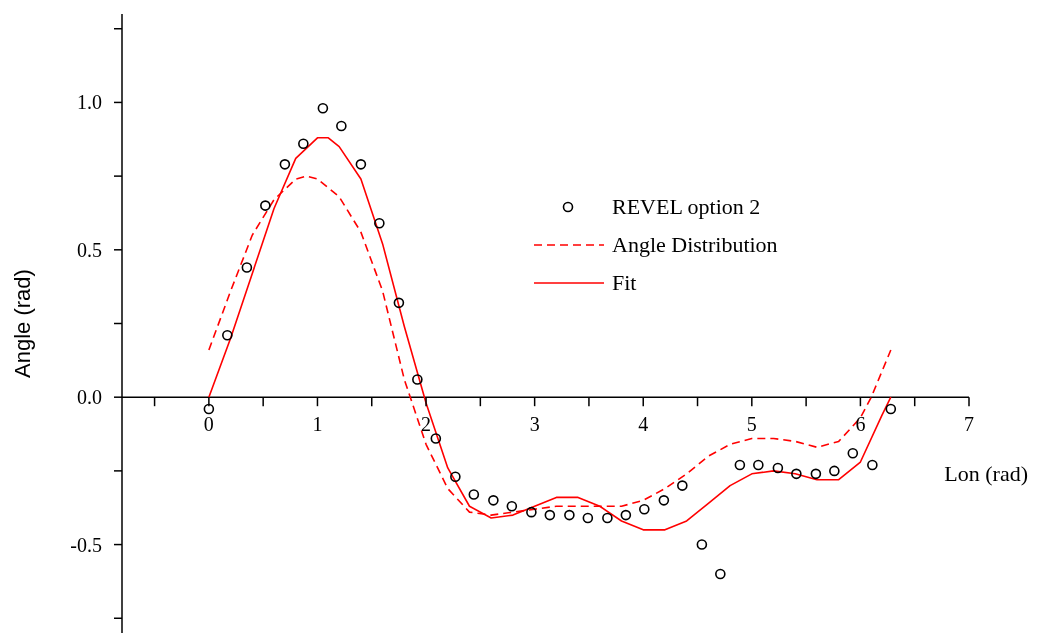  I want to click on x-tick-label: 2, so click(426, 424).